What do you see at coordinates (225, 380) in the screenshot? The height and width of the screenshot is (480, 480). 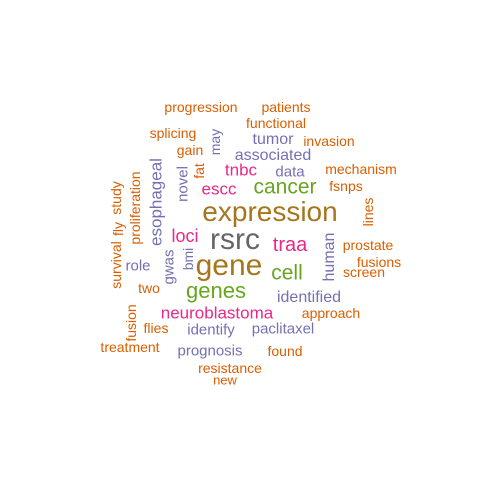 I see `word-new: new` at bounding box center [225, 380].